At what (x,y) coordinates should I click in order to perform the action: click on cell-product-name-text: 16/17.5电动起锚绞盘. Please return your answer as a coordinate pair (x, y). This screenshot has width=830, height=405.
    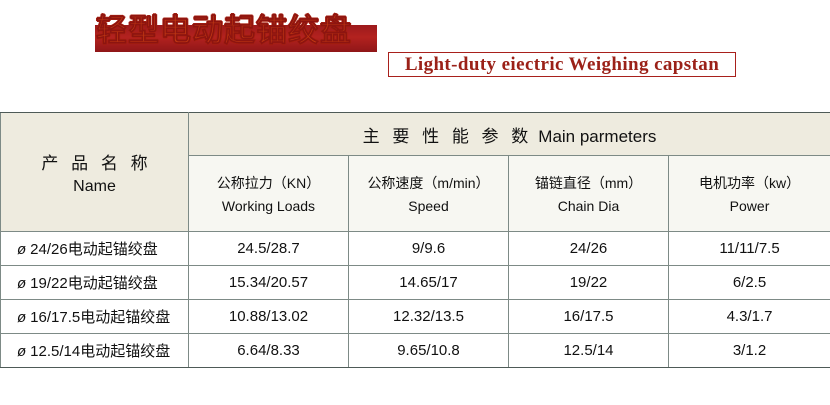
    Looking at the image, I should click on (100, 317).